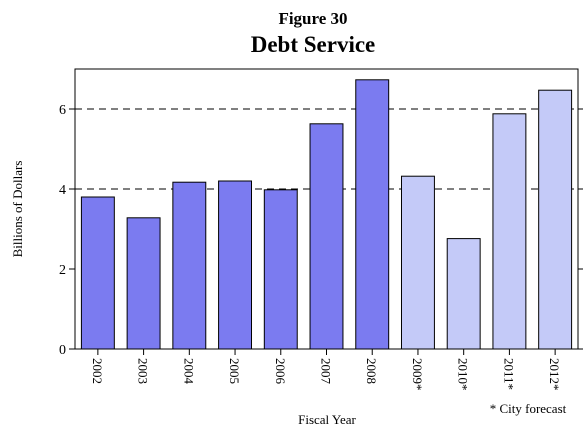 The image size is (583, 428). What do you see at coordinates (528, 408) in the screenshot?
I see `footnote: * City forecast` at bounding box center [528, 408].